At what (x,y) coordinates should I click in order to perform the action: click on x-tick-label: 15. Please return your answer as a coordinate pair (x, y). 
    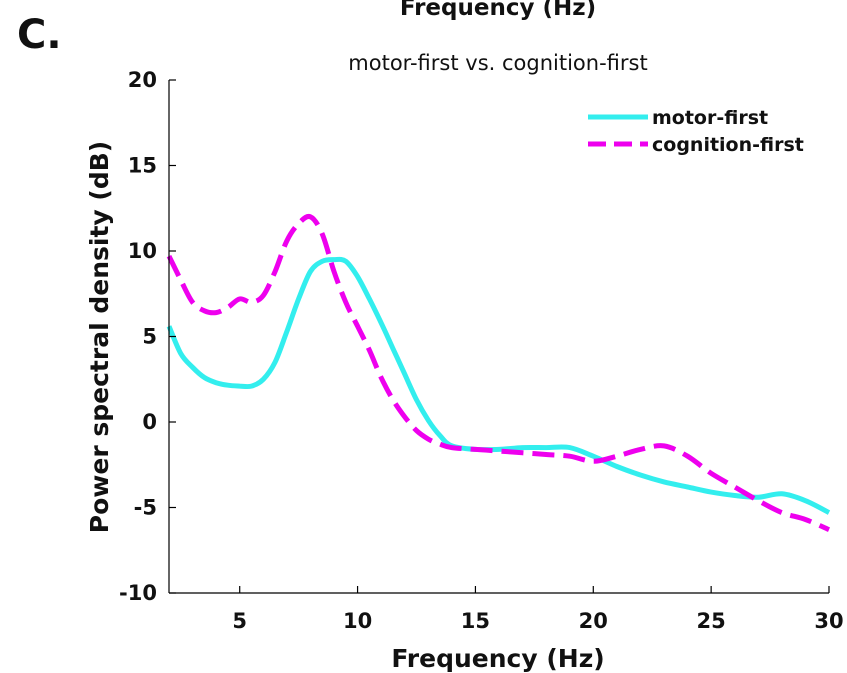
    Looking at the image, I should click on (475, 621).